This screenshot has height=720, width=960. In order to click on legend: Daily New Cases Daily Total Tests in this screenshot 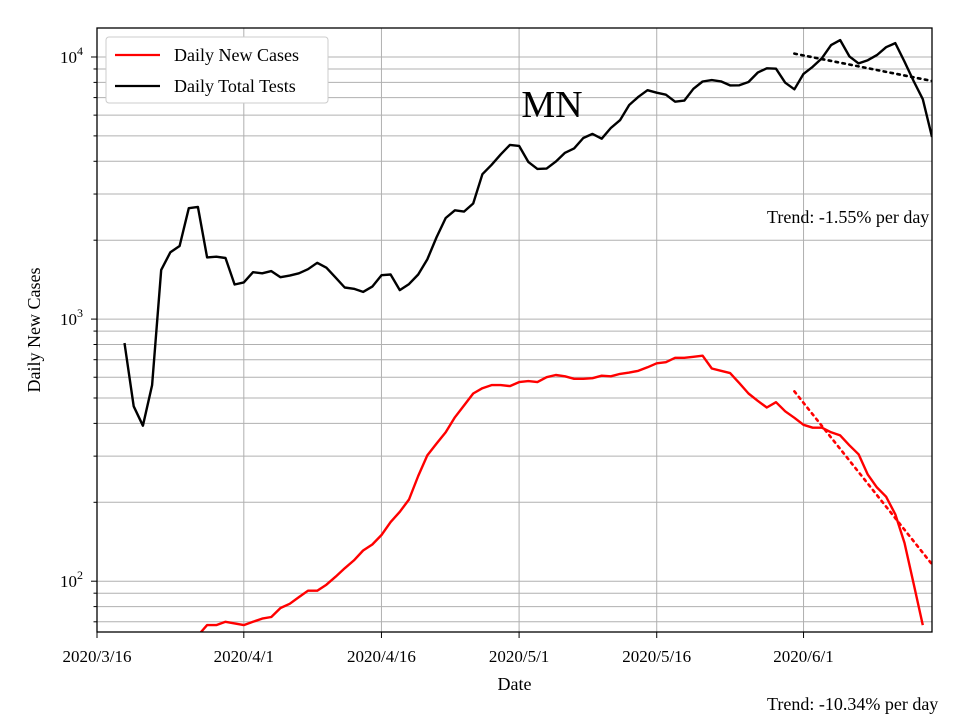, I will do `click(217, 70)`.